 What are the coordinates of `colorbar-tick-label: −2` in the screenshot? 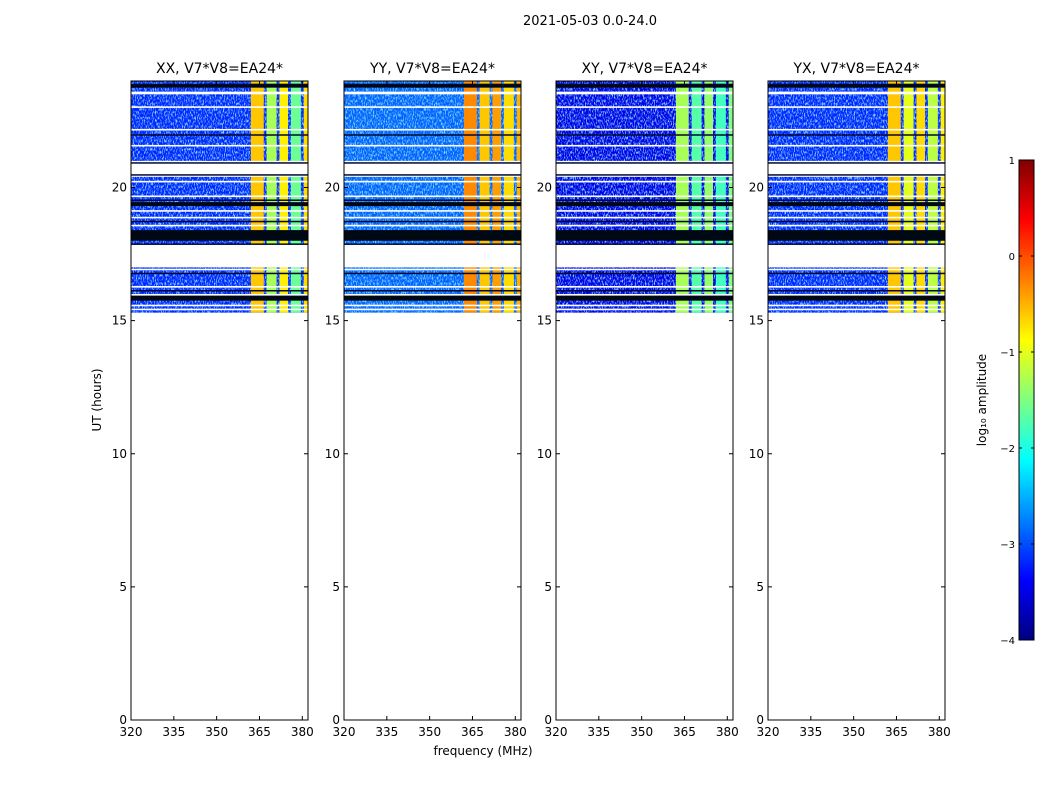 It's located at (1007, 449).